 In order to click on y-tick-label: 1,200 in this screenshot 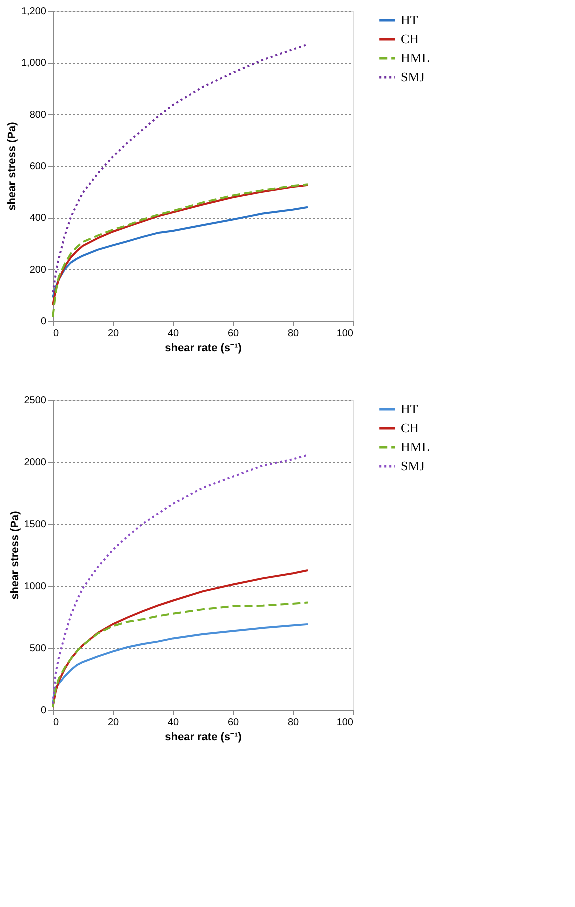, I will do `click(34, 12)`.